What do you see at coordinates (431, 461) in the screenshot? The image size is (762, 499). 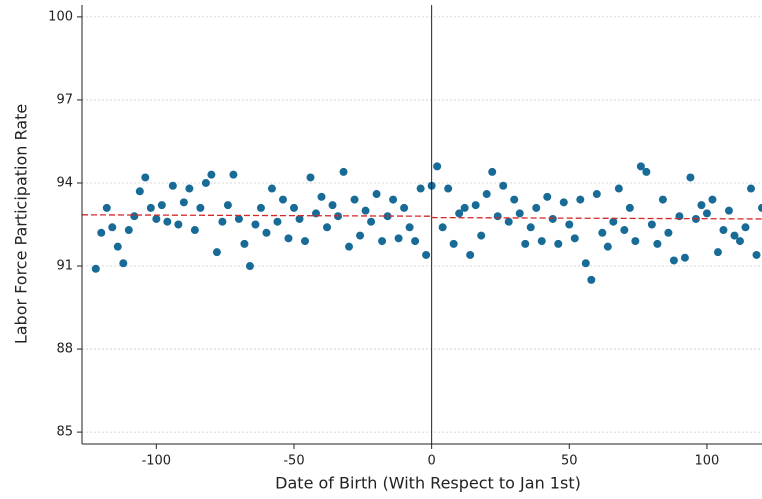 I see `x-tick-label: 0` at bounding box center [431, 461].